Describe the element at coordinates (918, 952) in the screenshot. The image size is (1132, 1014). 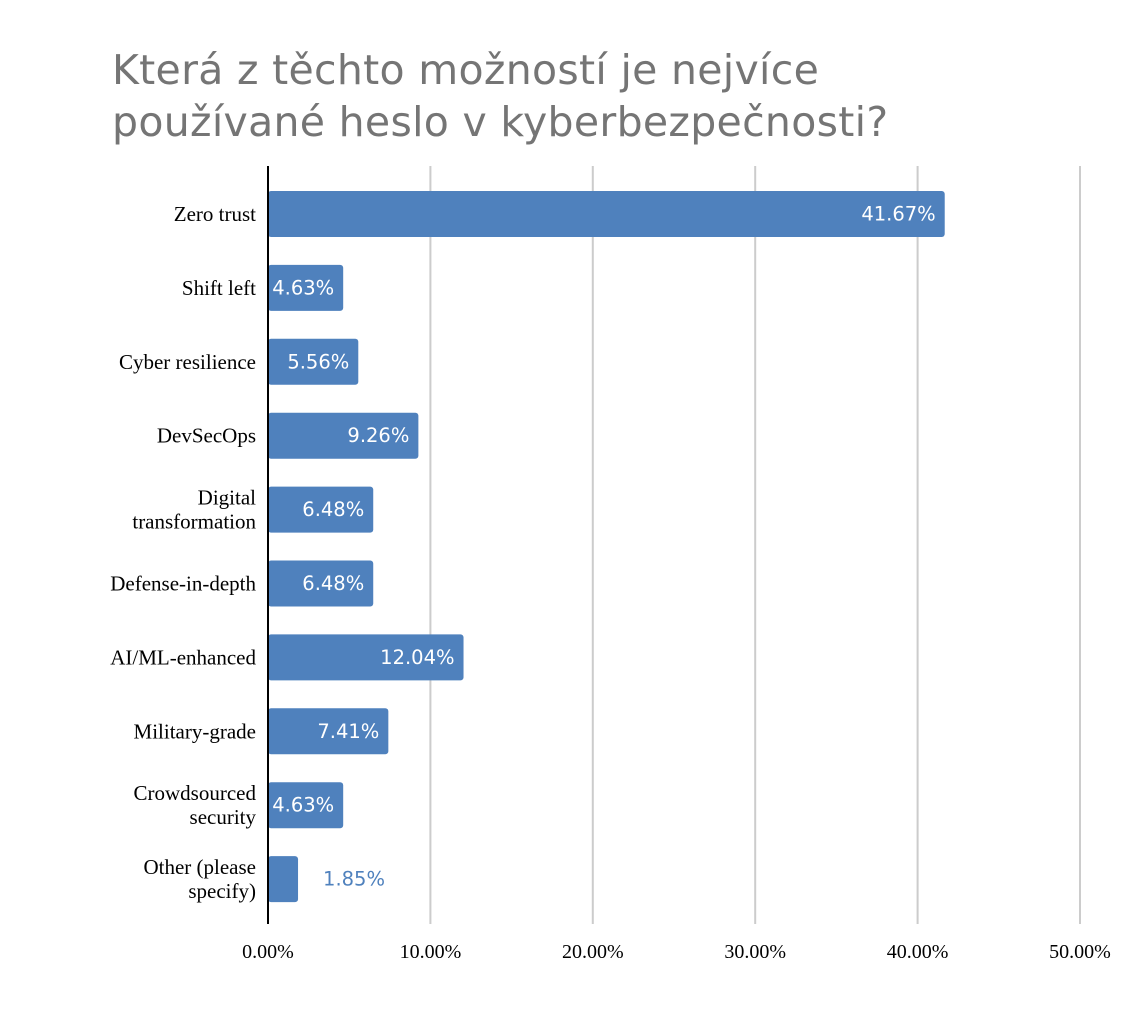
I see `x-tick-label: 40.00%` at that location.